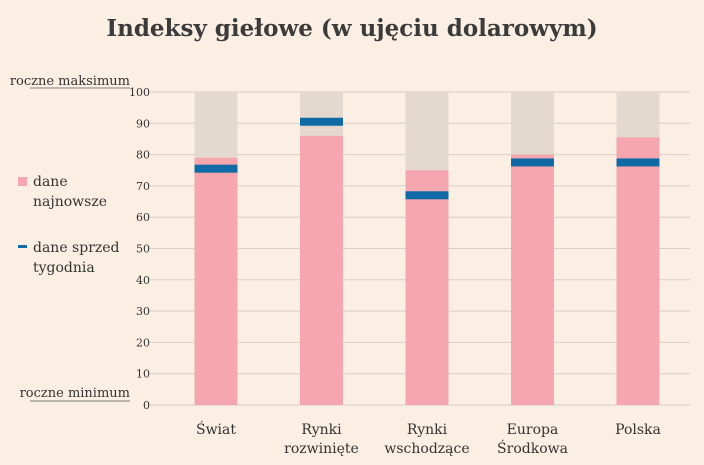  What do you see at coordinates (143, 280) in the screenshot?
I see `y-tick-label: 40` at bounding box center [143, 280].